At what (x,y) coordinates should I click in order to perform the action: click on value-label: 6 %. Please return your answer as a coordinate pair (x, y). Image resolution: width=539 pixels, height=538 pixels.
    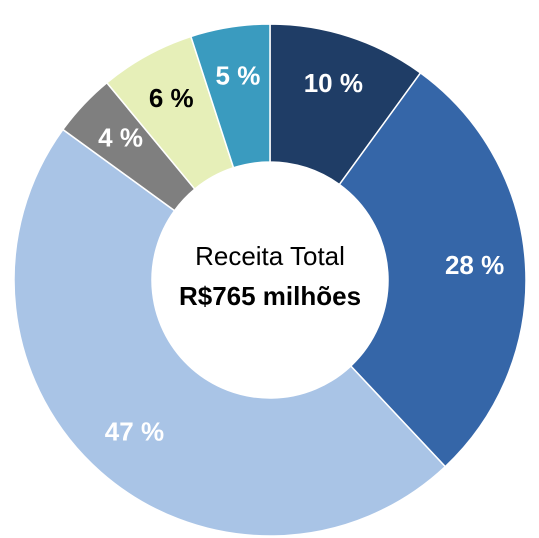
    Looking at the image, I should click on (171, 98).